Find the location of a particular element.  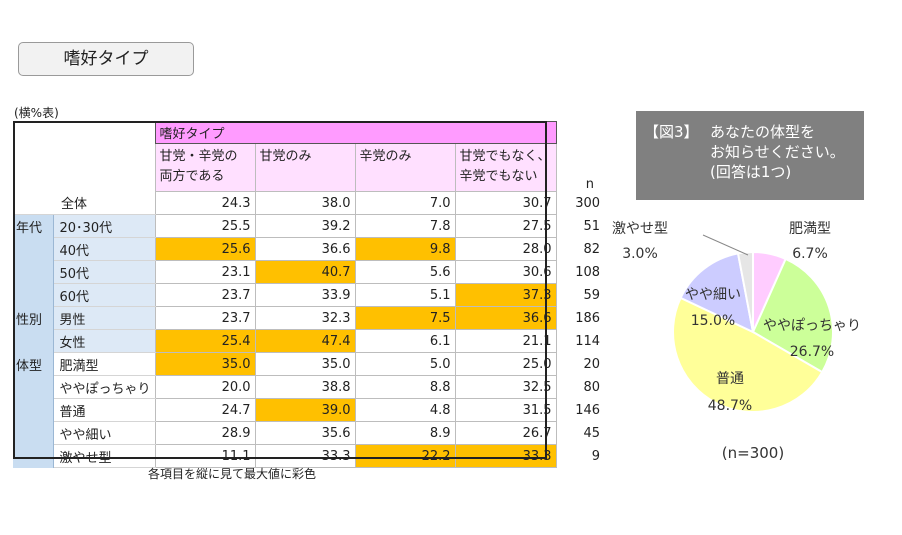

section-title-button: 嗜好タイプ is located at coordinates (106, 59).